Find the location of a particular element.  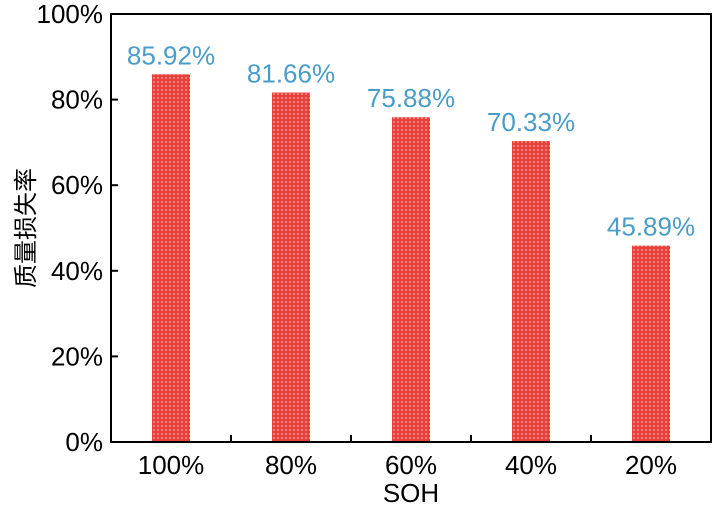

data-label-1: 81.66% is located at coordinates (291, 74).